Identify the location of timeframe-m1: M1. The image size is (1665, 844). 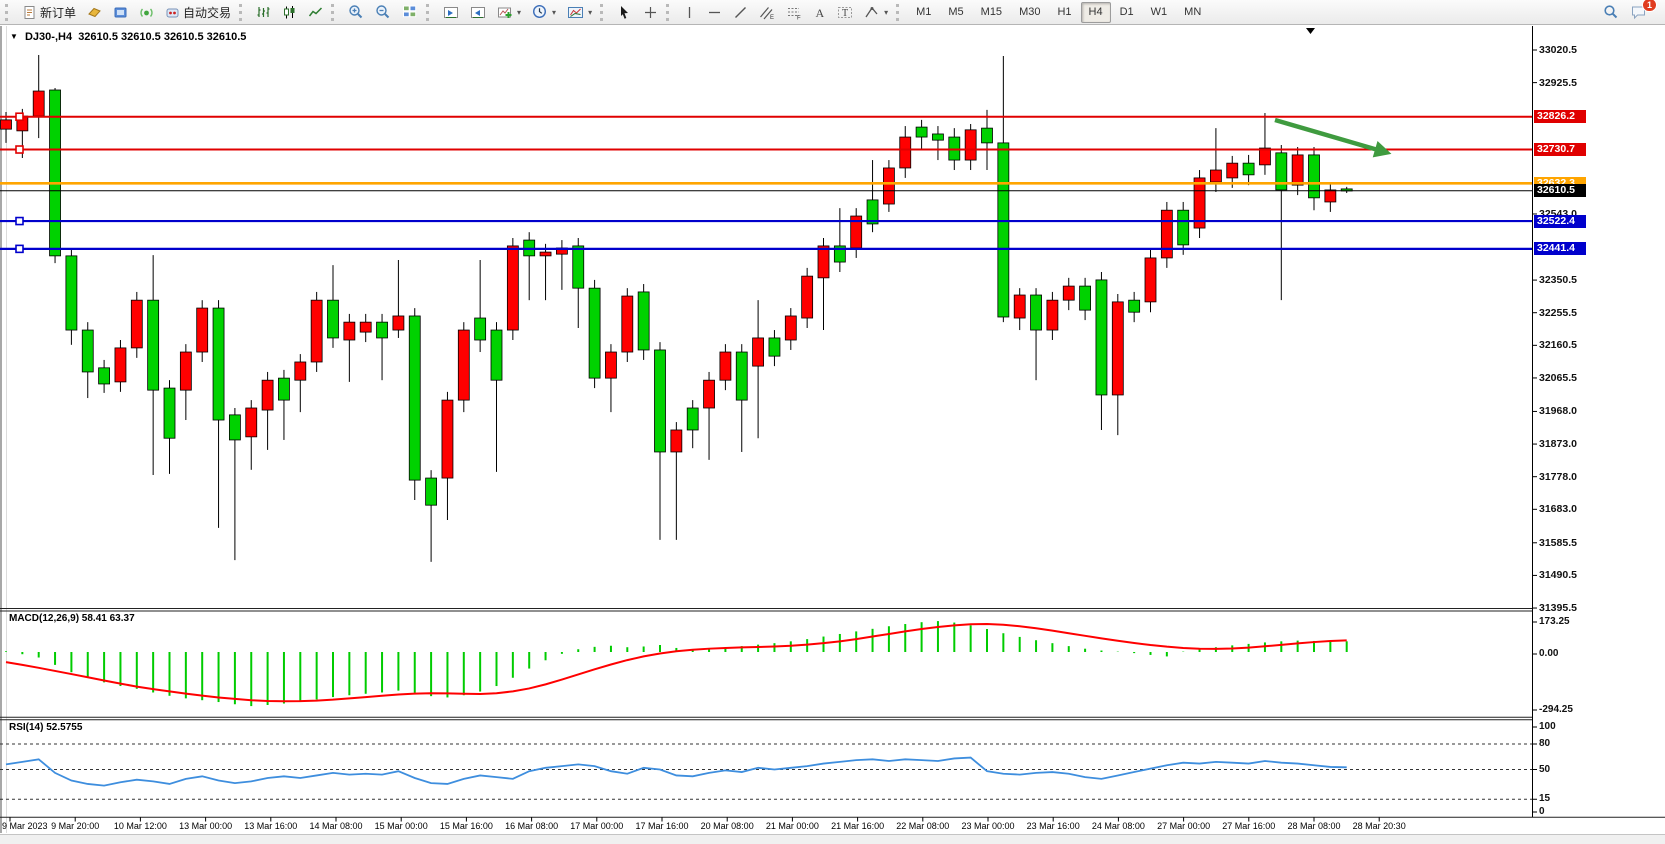
(924, 11).